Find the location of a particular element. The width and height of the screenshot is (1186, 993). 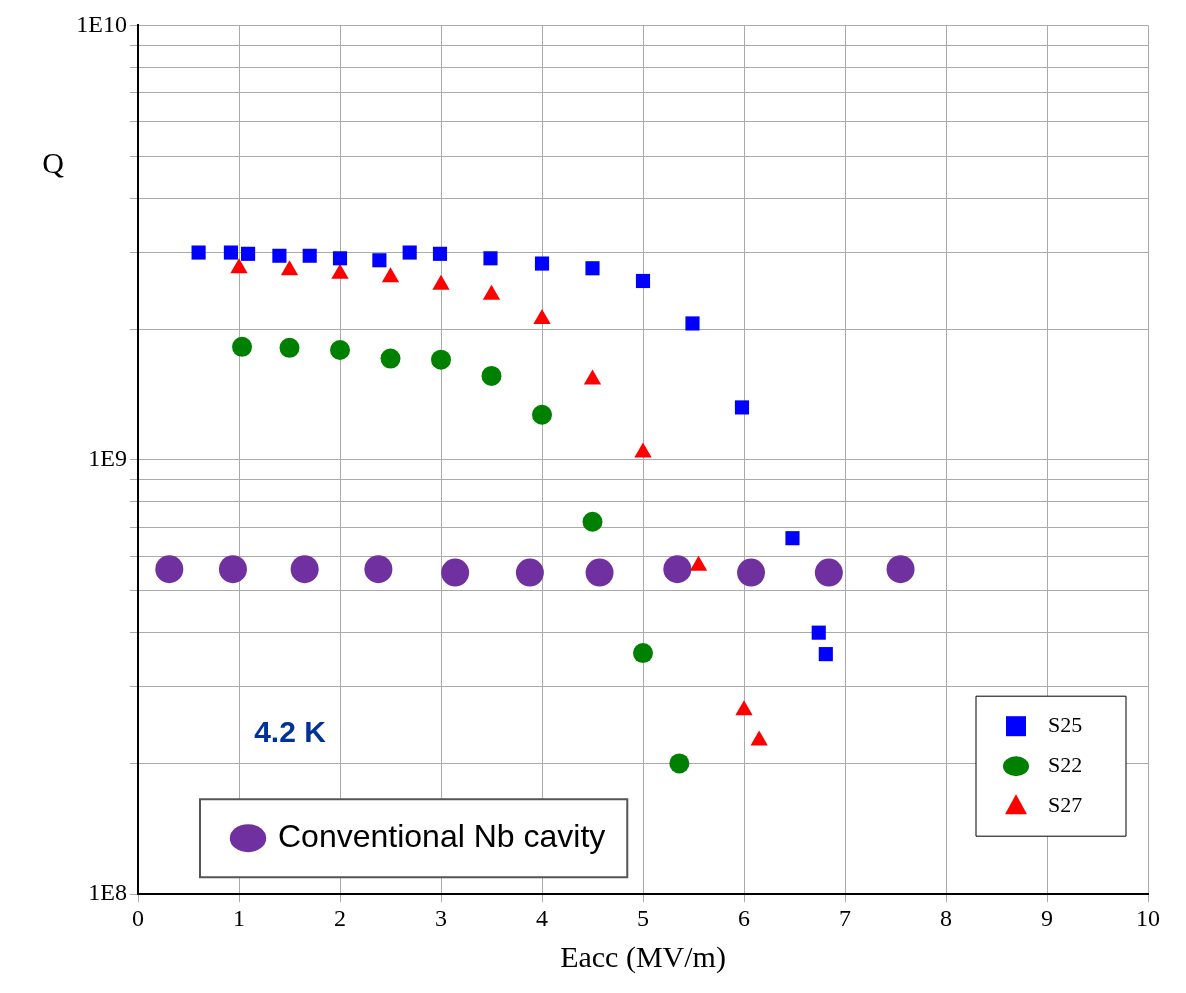

x-tick-label: 0 is located at coordinates (138, 917).